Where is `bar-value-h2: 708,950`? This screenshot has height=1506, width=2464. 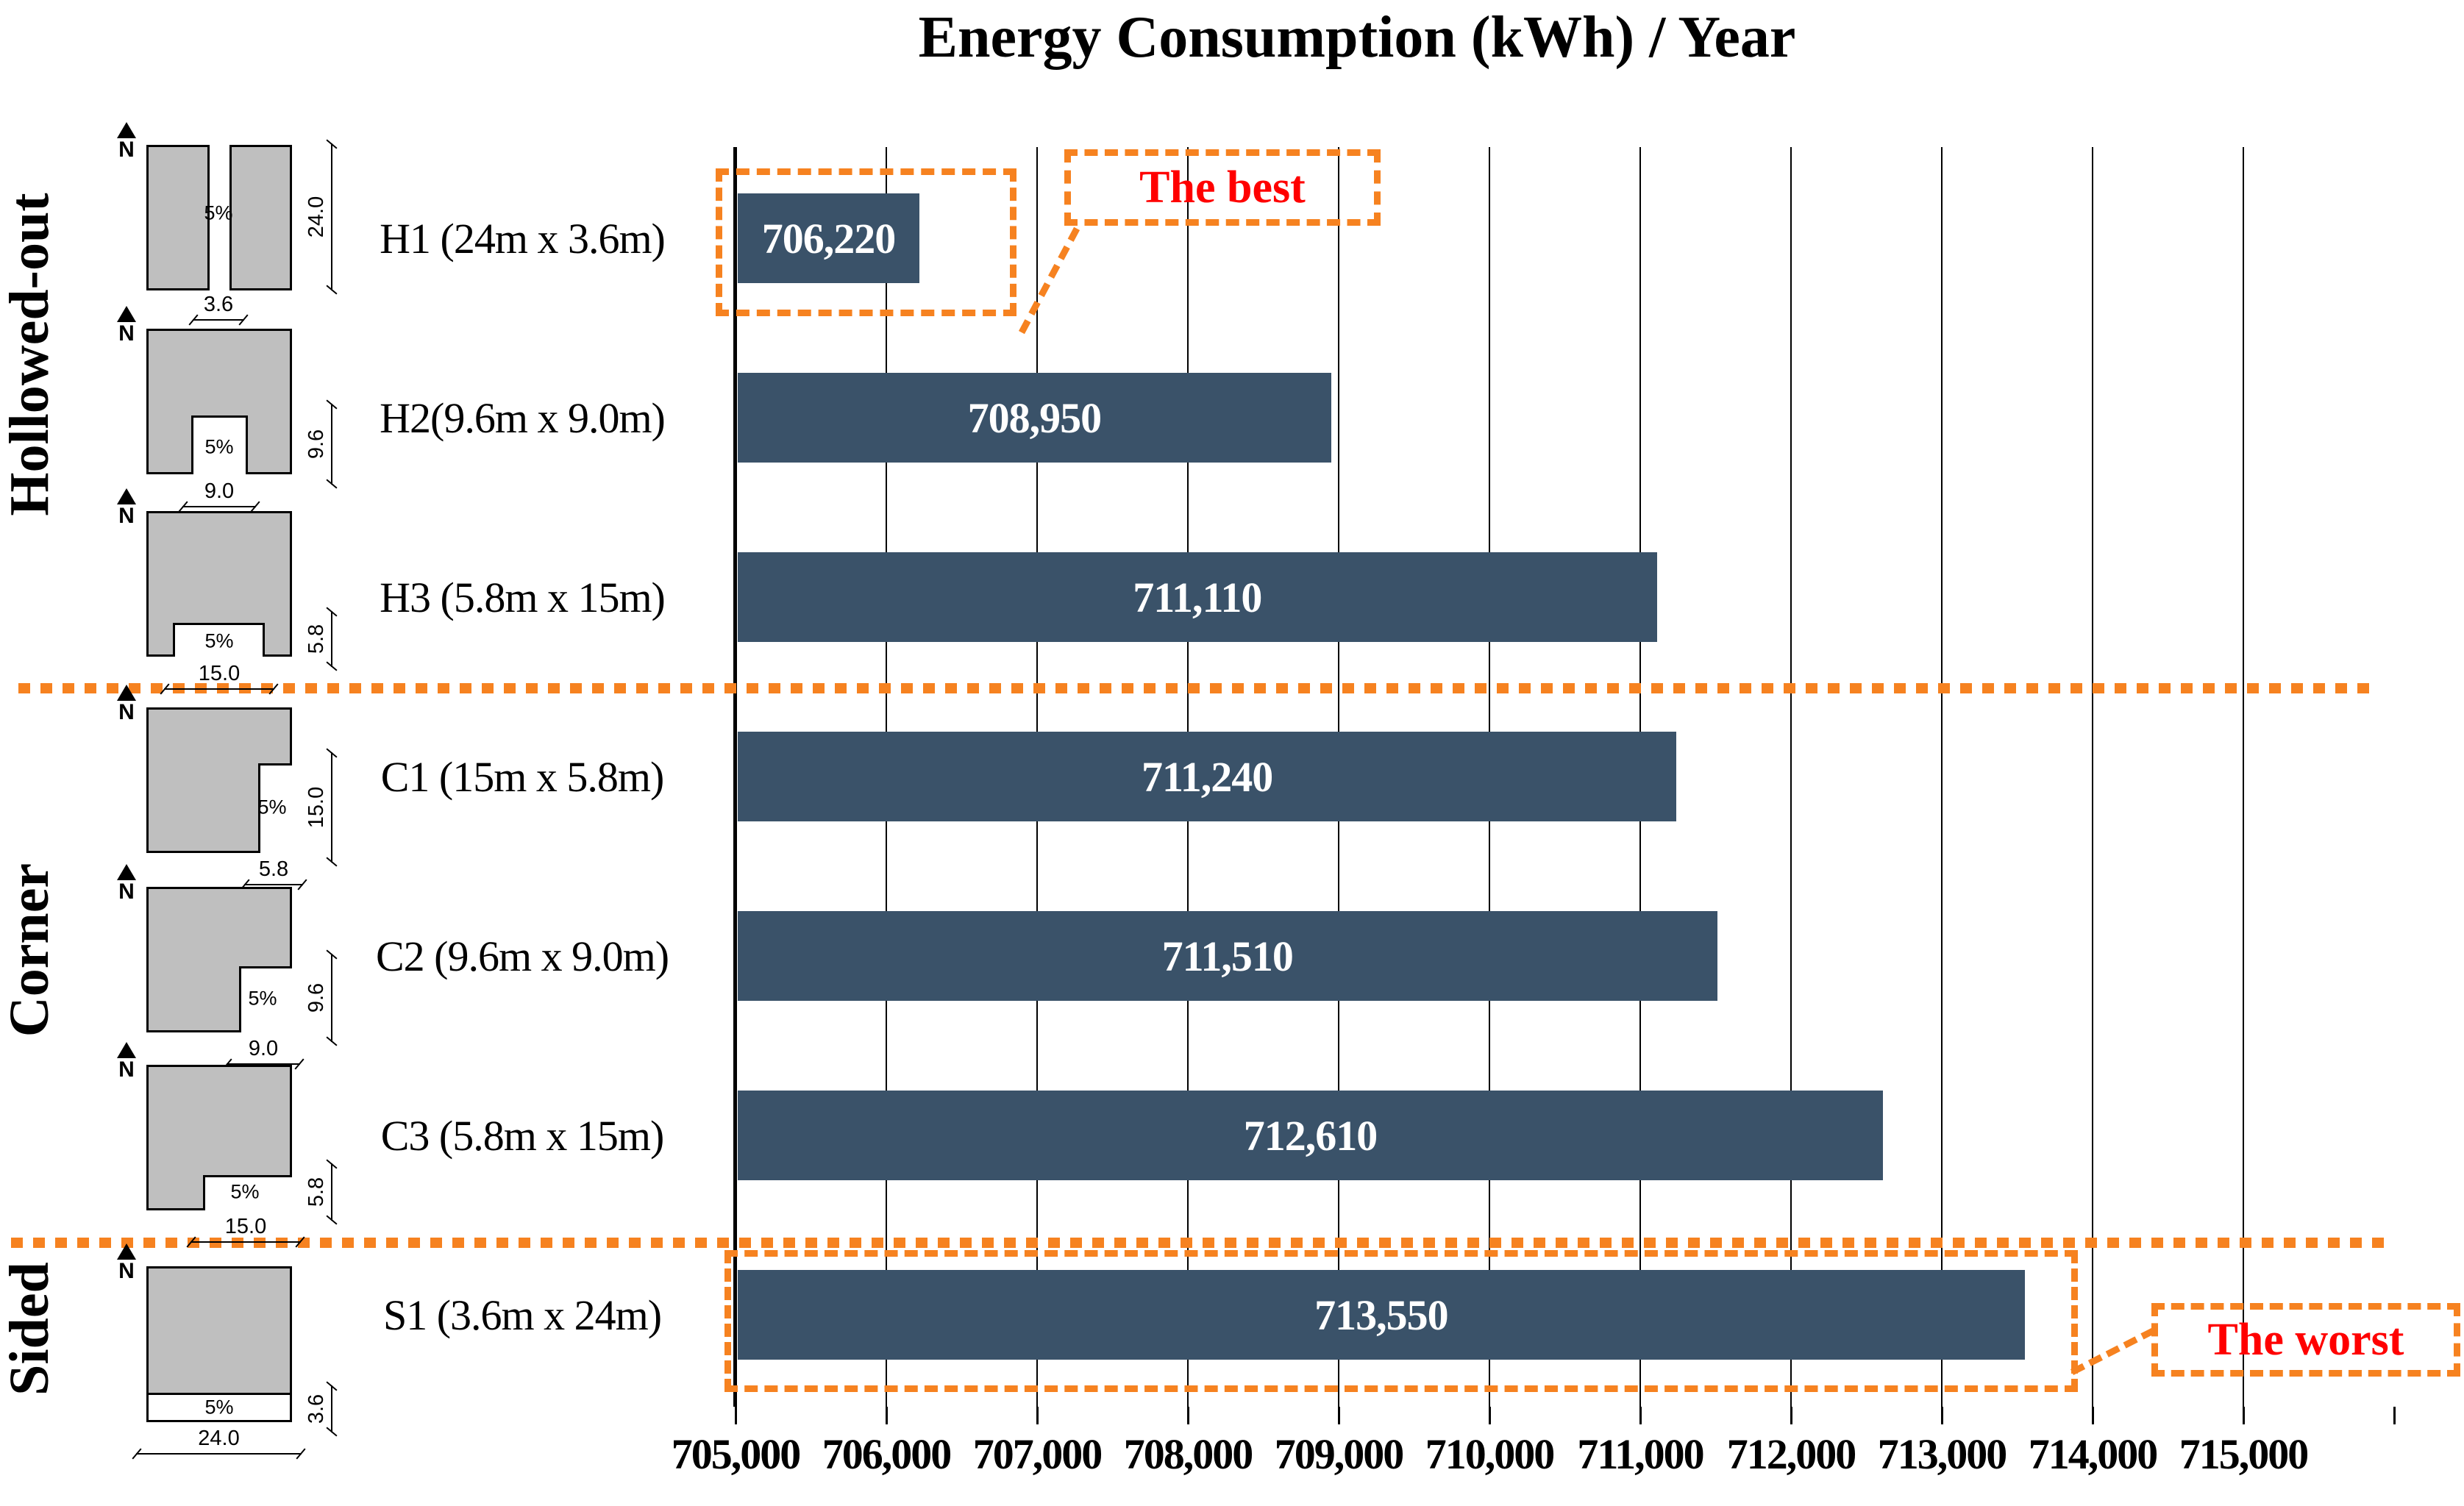
bar-value-h2: 708,950 is located at coordinates (1034, 417).